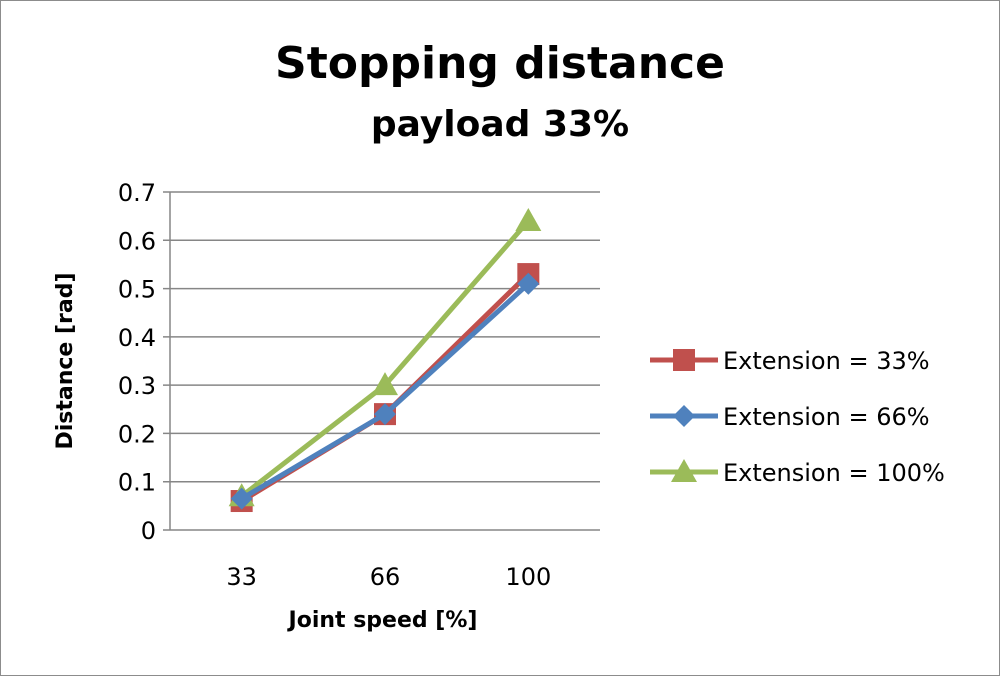 The width and height of the screenshot is (1000, 676). I want to click on legend-item: Extension = 100%, so click(797, 473).